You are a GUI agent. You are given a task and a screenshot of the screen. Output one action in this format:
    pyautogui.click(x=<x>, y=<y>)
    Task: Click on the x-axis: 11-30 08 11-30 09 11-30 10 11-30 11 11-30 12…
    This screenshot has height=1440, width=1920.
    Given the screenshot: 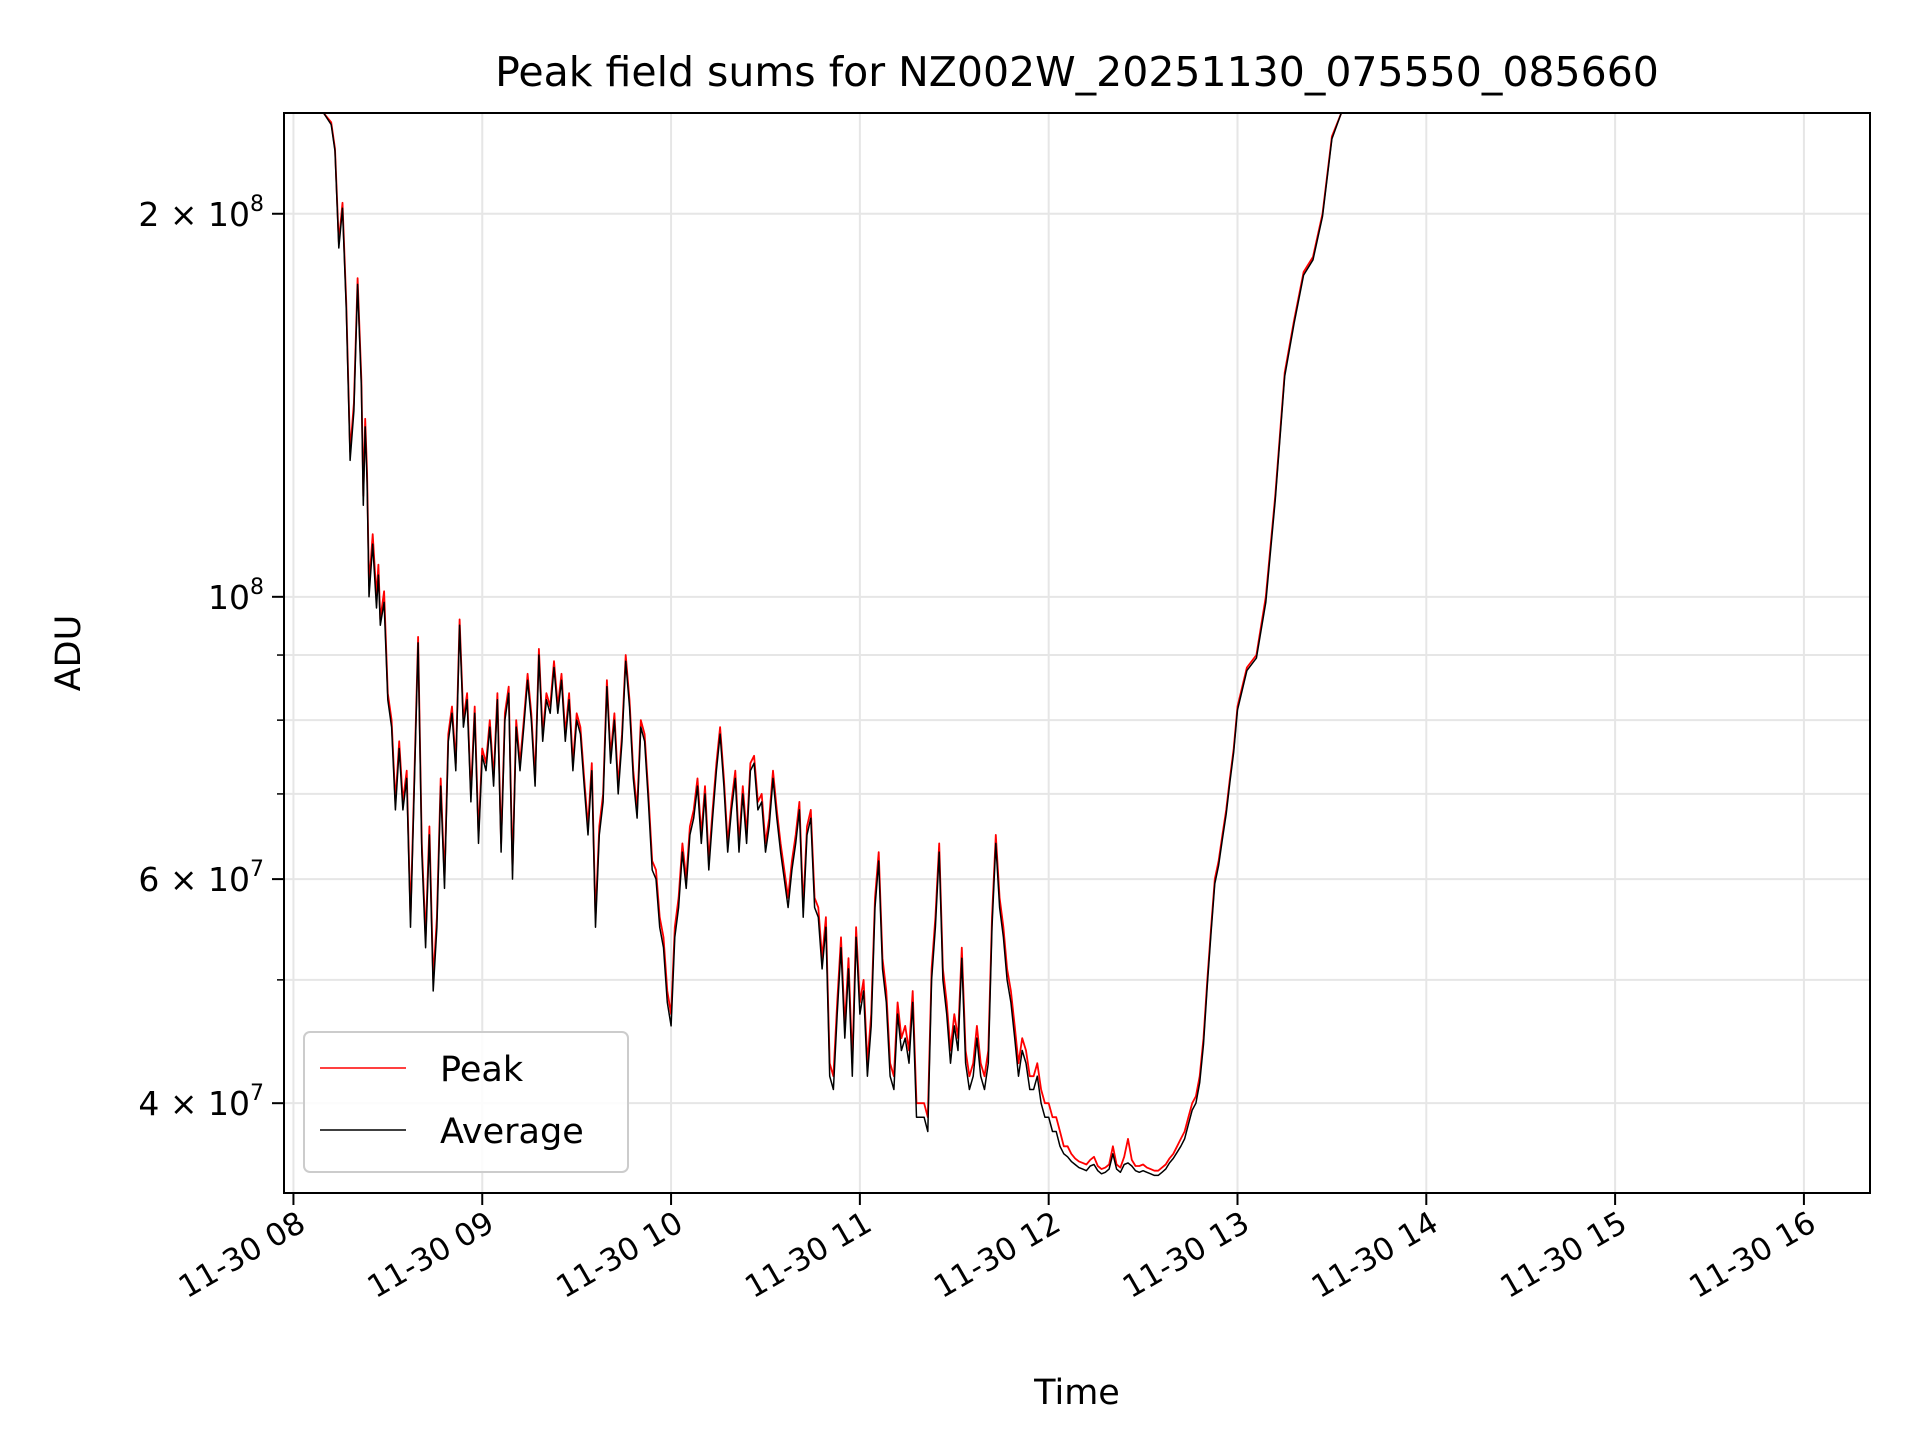 What is the action you would take?
    pyautogui.click(x=997, y=1249)
    